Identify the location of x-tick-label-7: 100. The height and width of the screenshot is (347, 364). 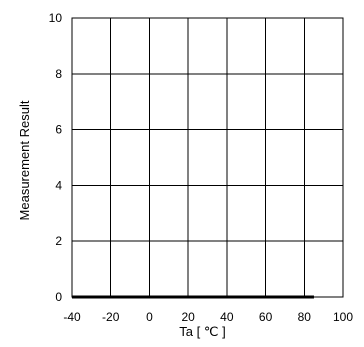
(343, 317).